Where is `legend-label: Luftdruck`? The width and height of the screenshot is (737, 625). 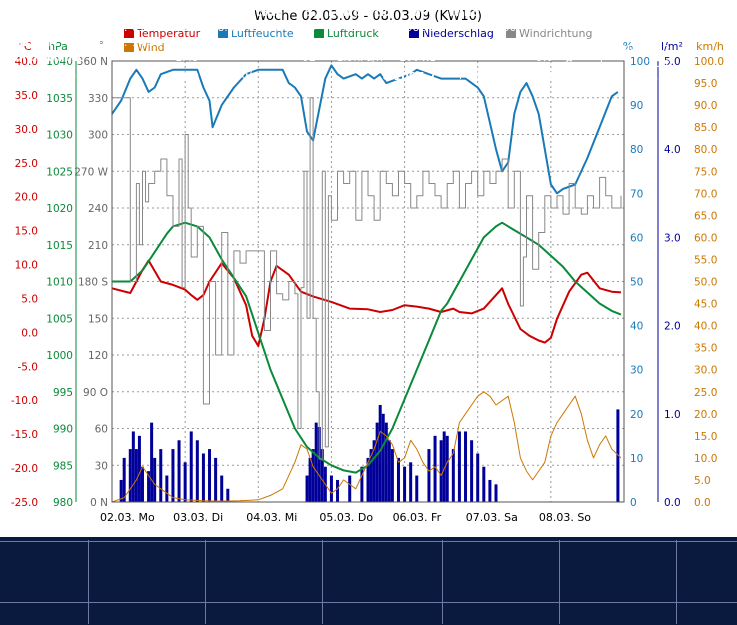 legend-label: Luftdruck is located at coordinates (353, 33).